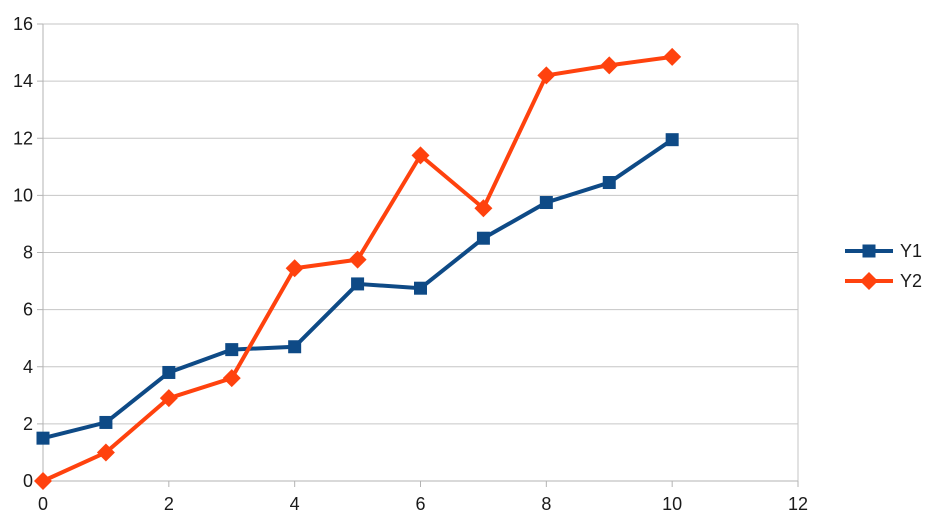  I want to click on x-tick-label: 12, so click(798, 504).